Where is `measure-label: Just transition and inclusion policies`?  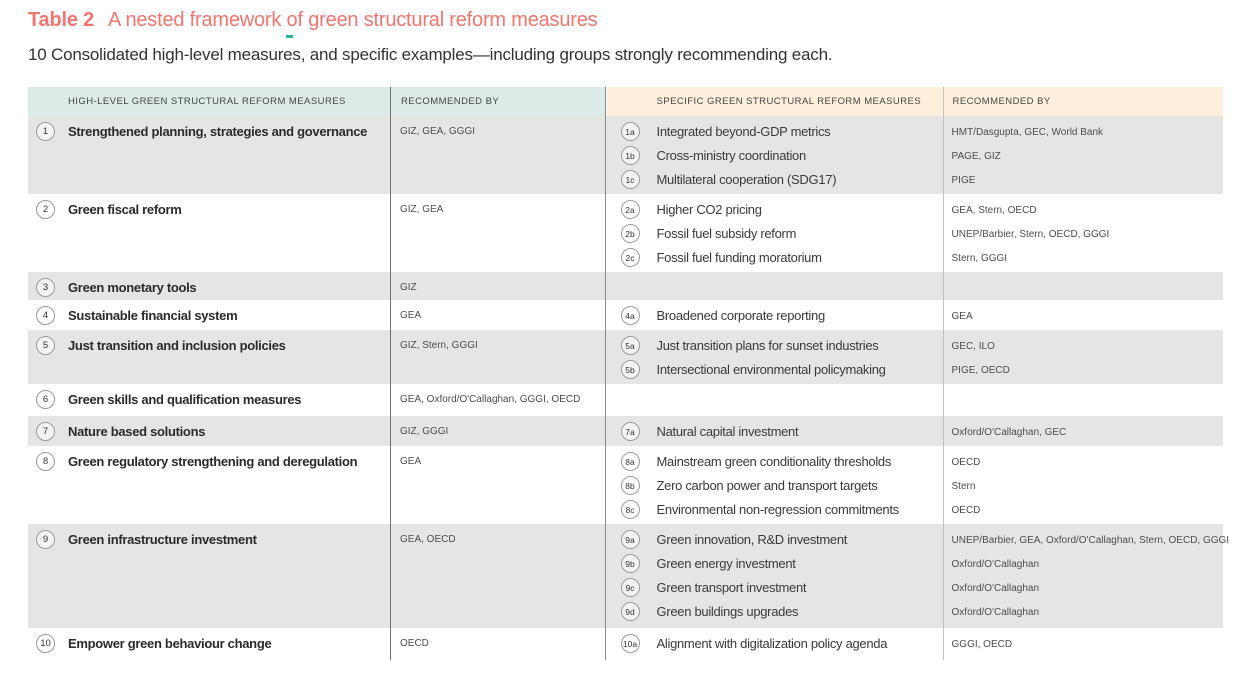
measure-label: Just transition and inclusion policies is located at coordinates (177, 345).